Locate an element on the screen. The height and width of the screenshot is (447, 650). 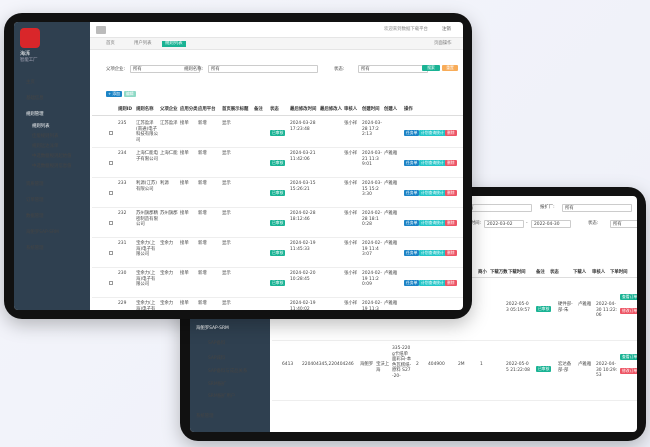
submenu-item: 佳能规则列表 is located at coordinates (45, 136).